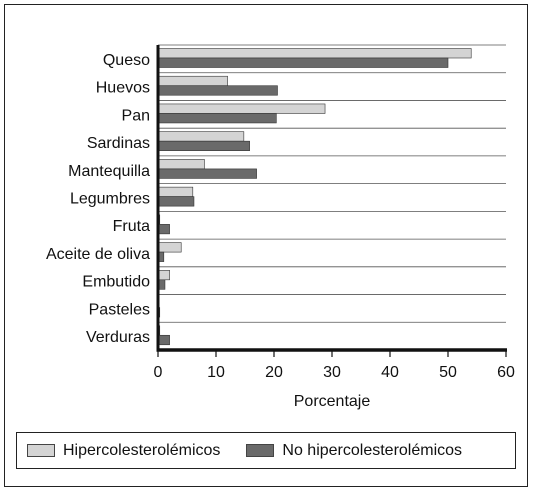 The image size is (534, 493). I want to click on x-tick-label: 40, so click(390, 372).